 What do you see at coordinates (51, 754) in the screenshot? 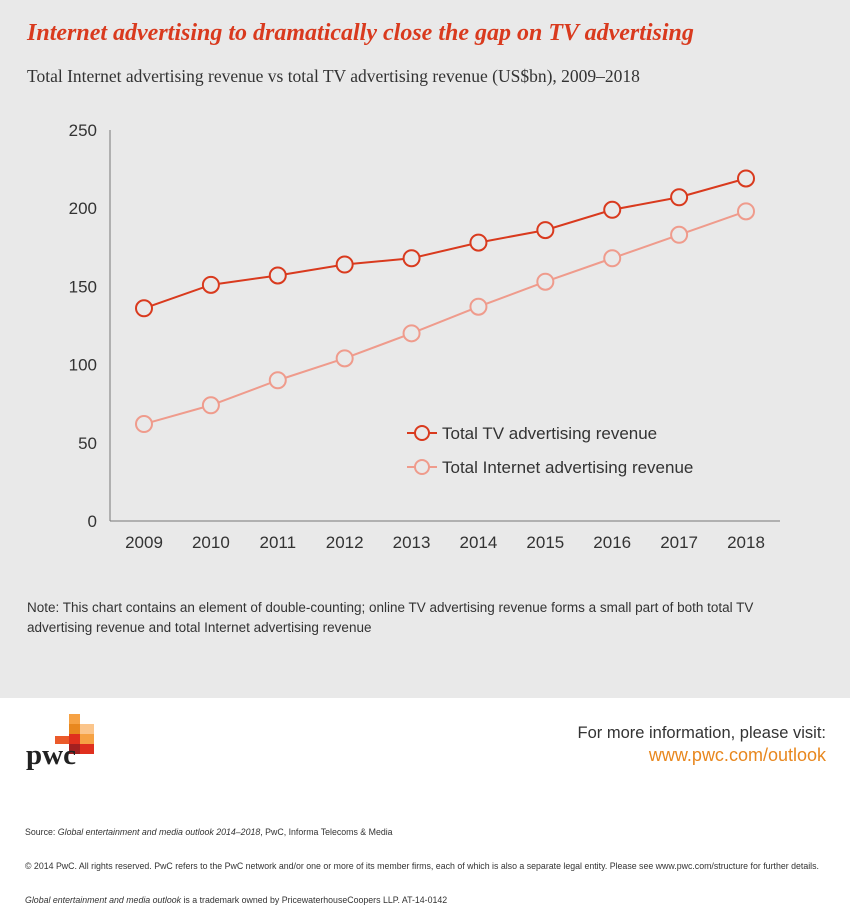
I see `pwc-logo-text: pwc` at bounding box center [51, 754].